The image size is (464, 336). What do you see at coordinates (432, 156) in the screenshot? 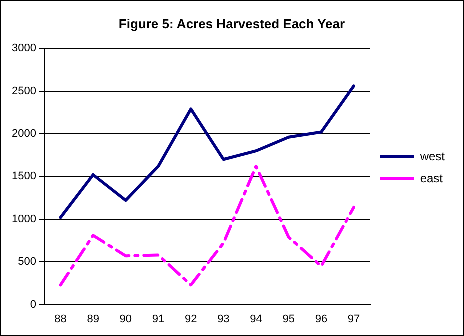
I see `legend-label: west` at bounding box center [432, 156].